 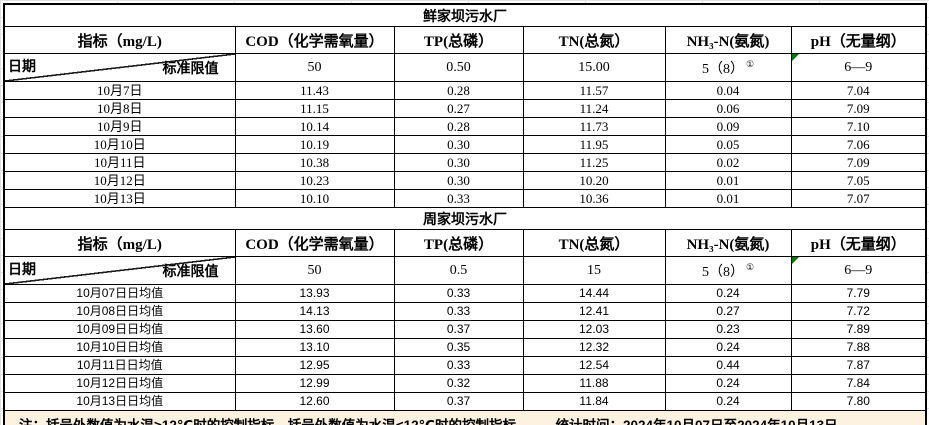 I want to click on table-row: 10月13日日均值 12.60 0.37 11.84 0.24 7.80, so click(x=465, y=401).